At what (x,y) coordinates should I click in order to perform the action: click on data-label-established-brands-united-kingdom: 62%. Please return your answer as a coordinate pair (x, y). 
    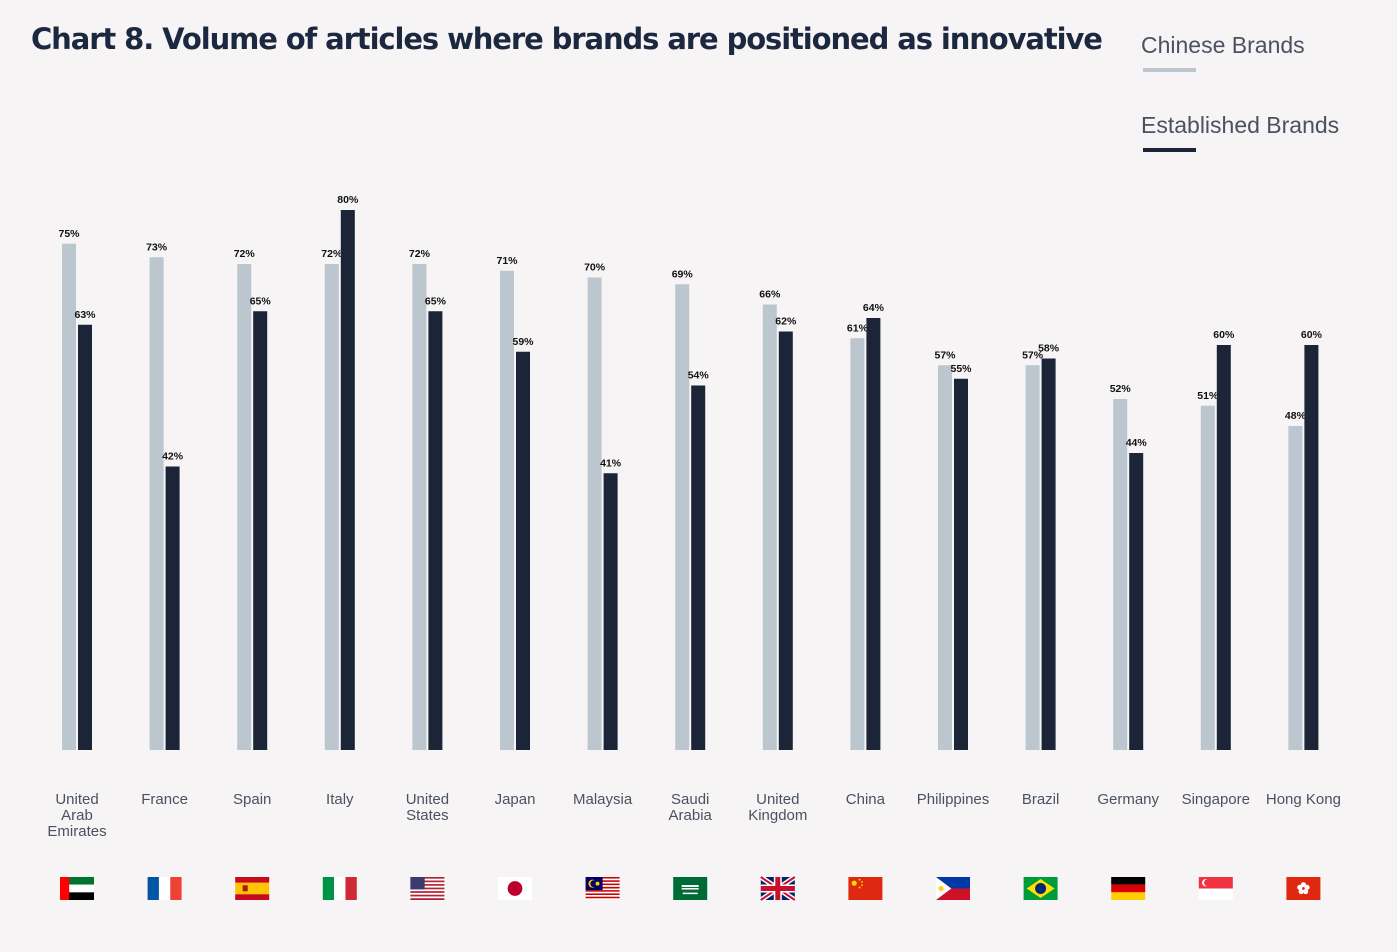
    Looking at the image, I should click on (786, 322).